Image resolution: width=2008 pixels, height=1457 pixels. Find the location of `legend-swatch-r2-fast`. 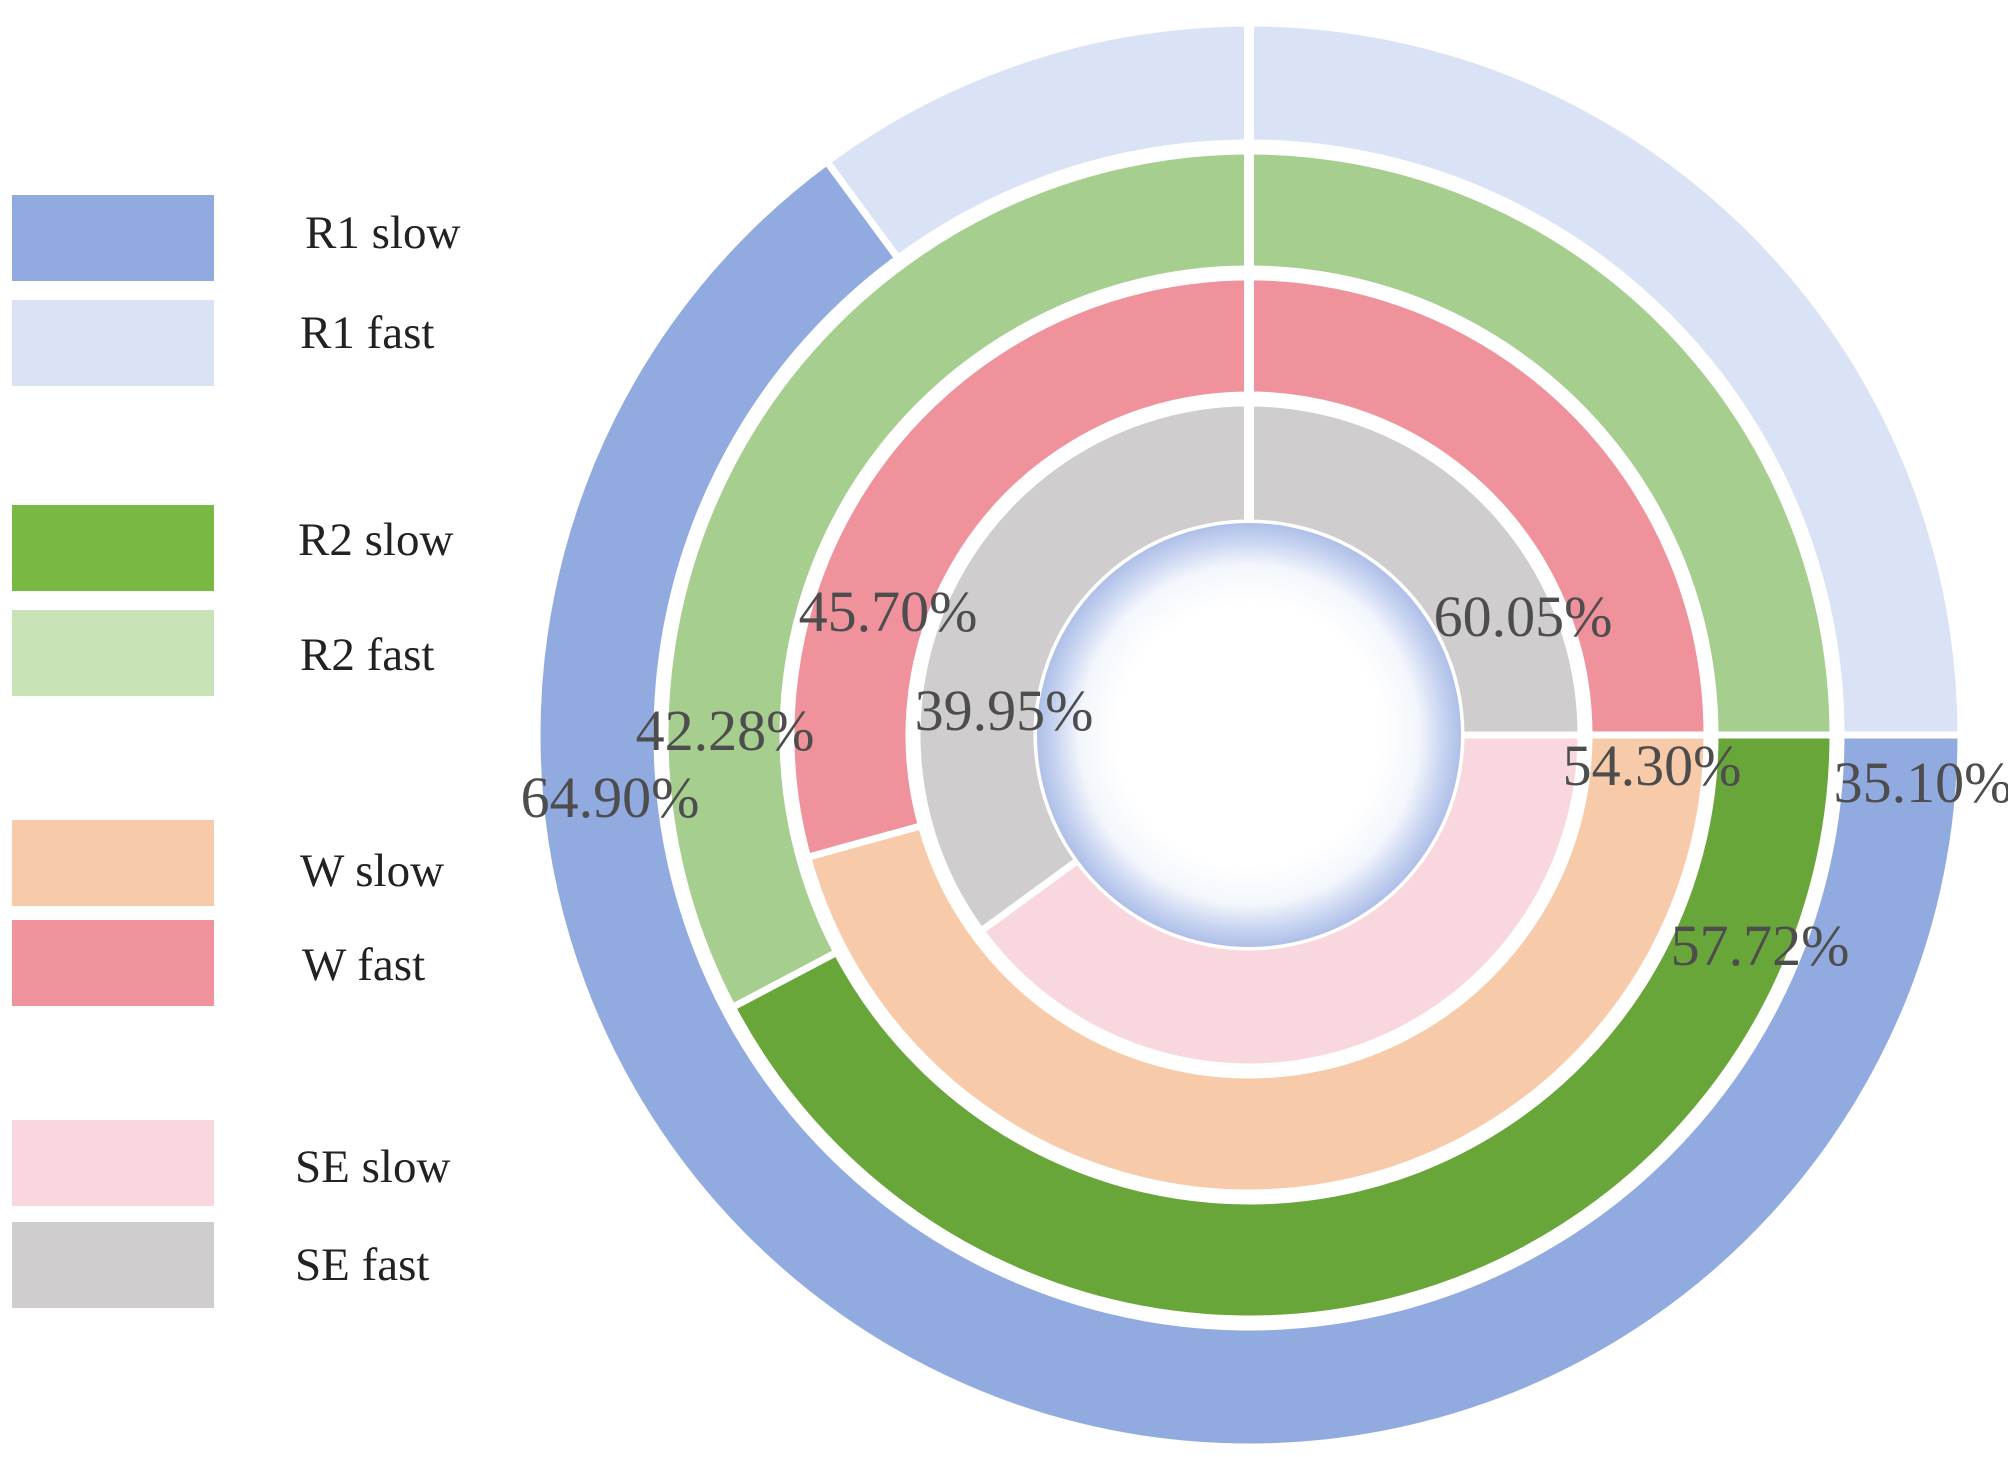

legend-swatch-r2-fast is located at coordinates (113, 653).